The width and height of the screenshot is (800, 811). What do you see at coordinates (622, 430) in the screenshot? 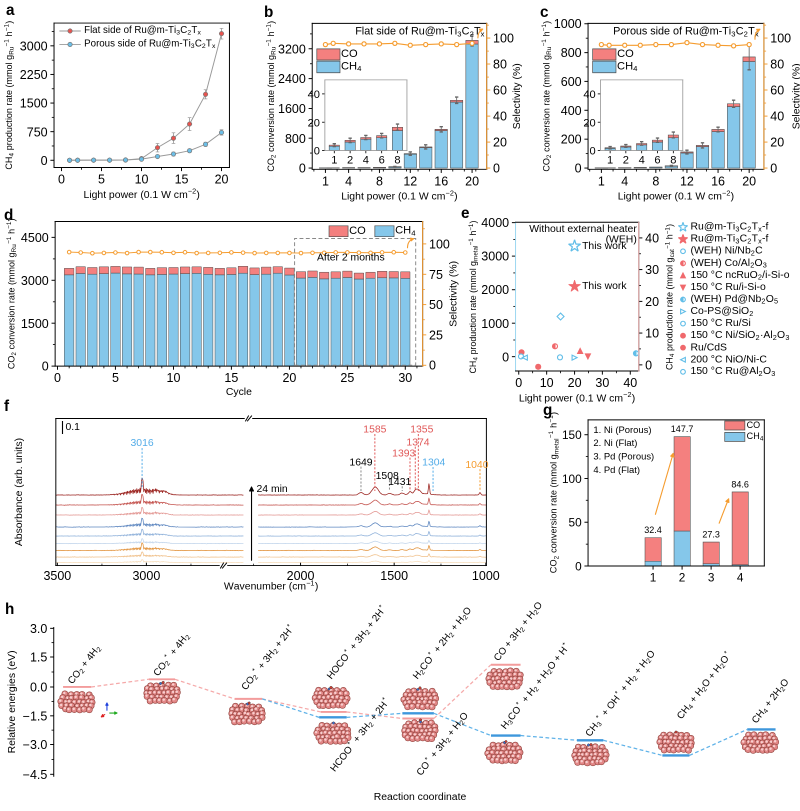
I see `svg-text: 1. Ni (Porous)` at bounding box center [622, 430].